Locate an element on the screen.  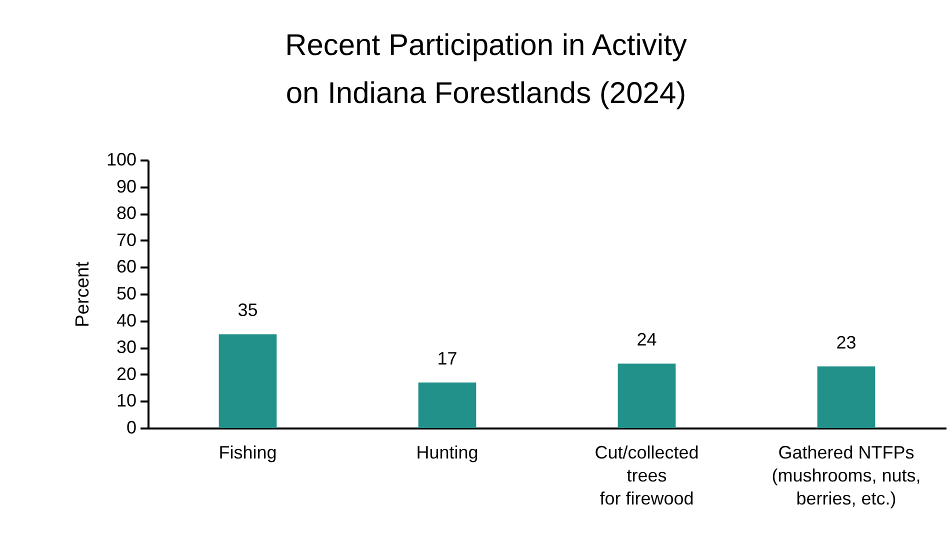
y-tick-label: 40 is located at coordinates (126, 320).